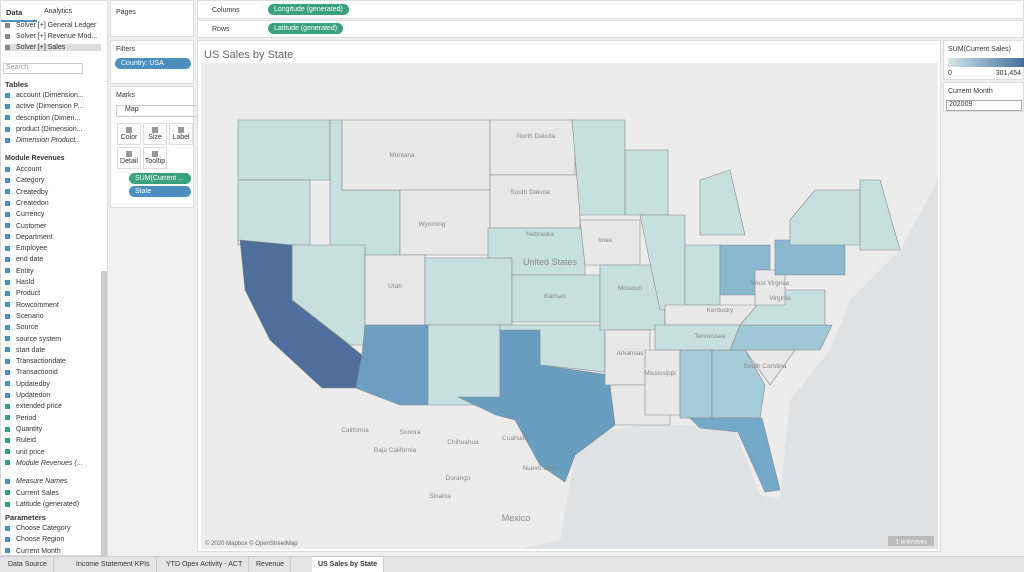  What do you see at coordinates (27, 384) in the screenshot?
I see `field: Updatedby` at bounding box center [27, 384].